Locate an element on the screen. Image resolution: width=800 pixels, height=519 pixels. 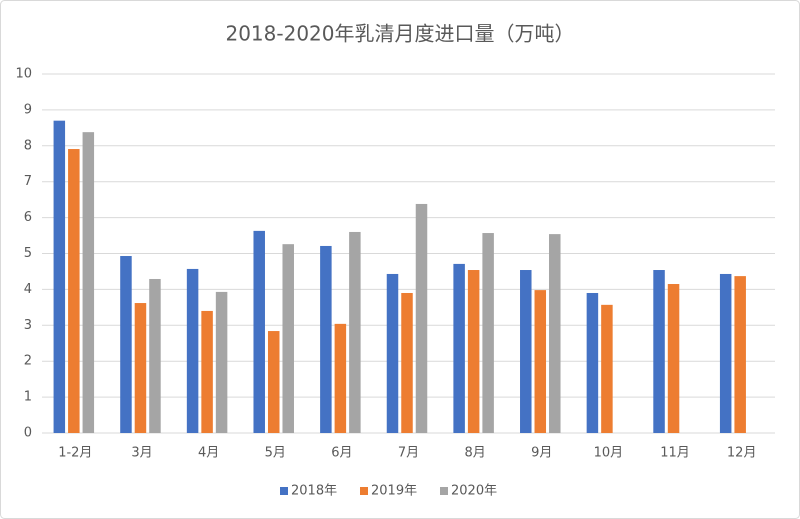
x-tick-label: 7月 is located at coordinates (408, 453).